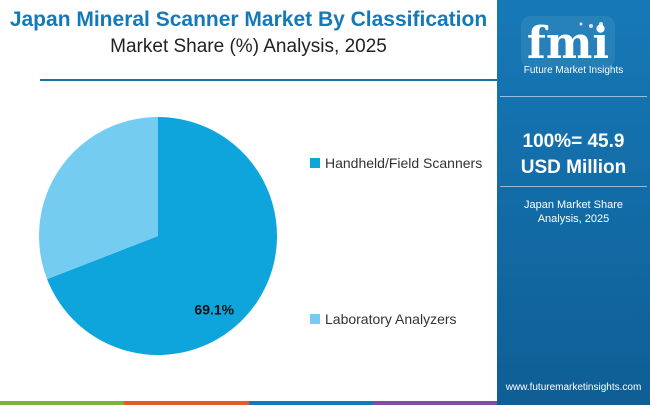 This screenshot has width=650, height=405. Describe the element at coordinates (573, 167) in the screenshot. I see `market-total-unit: USD Million` at that location.